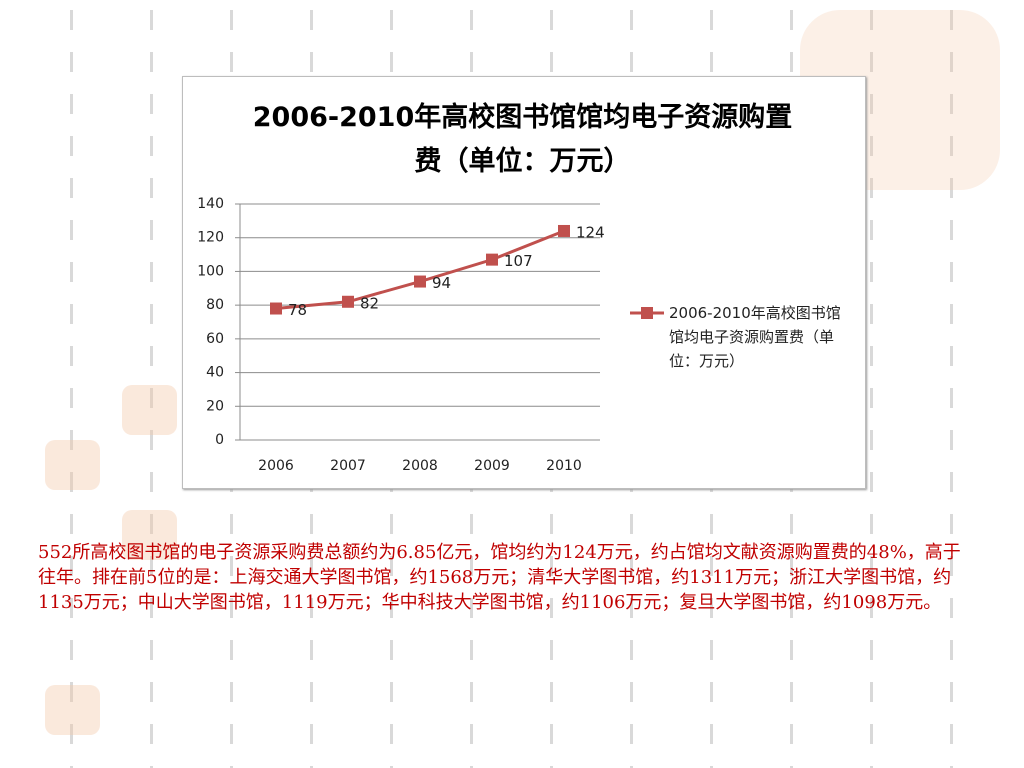 The image size is (1024, 768). What do you see at coordinates (518, 261) in the screenshot?
I see `data-label: 107` at bounding box center [518, 261].